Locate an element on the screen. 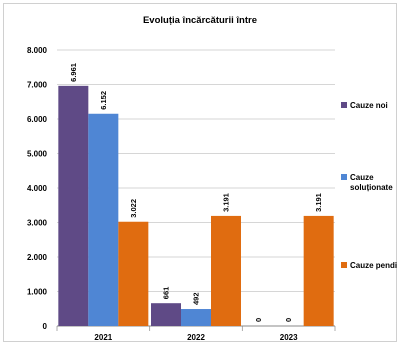 This screenshot has width=399, height=345. y-tick-label: 5.000 is located at coordinates (37, 154).